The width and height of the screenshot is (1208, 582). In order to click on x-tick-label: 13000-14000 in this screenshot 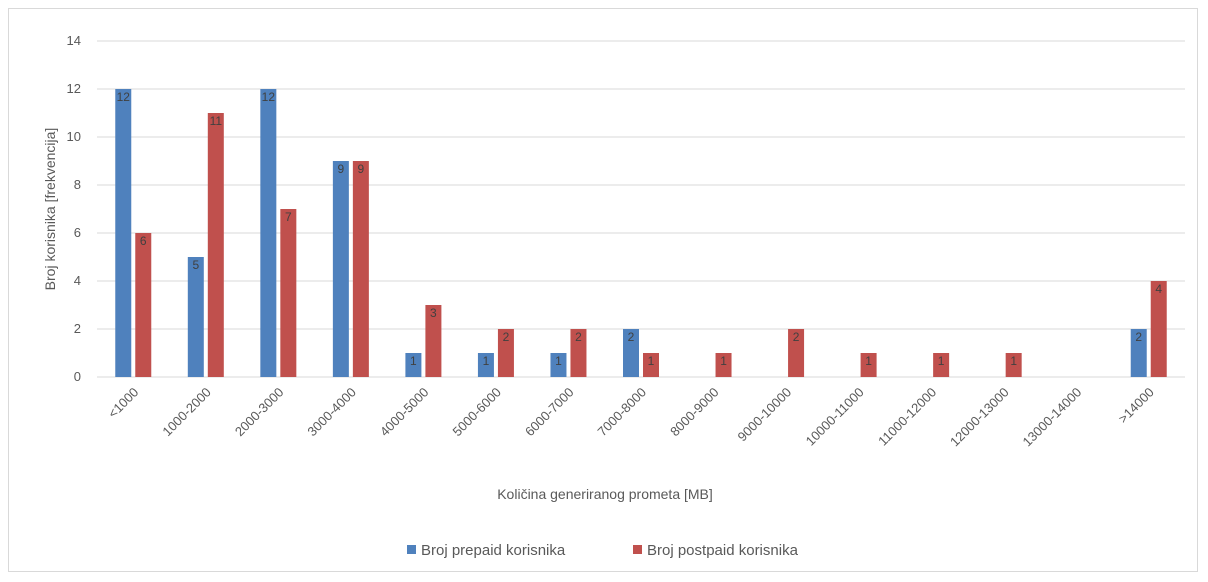, I will do `click(1052, 417)`.